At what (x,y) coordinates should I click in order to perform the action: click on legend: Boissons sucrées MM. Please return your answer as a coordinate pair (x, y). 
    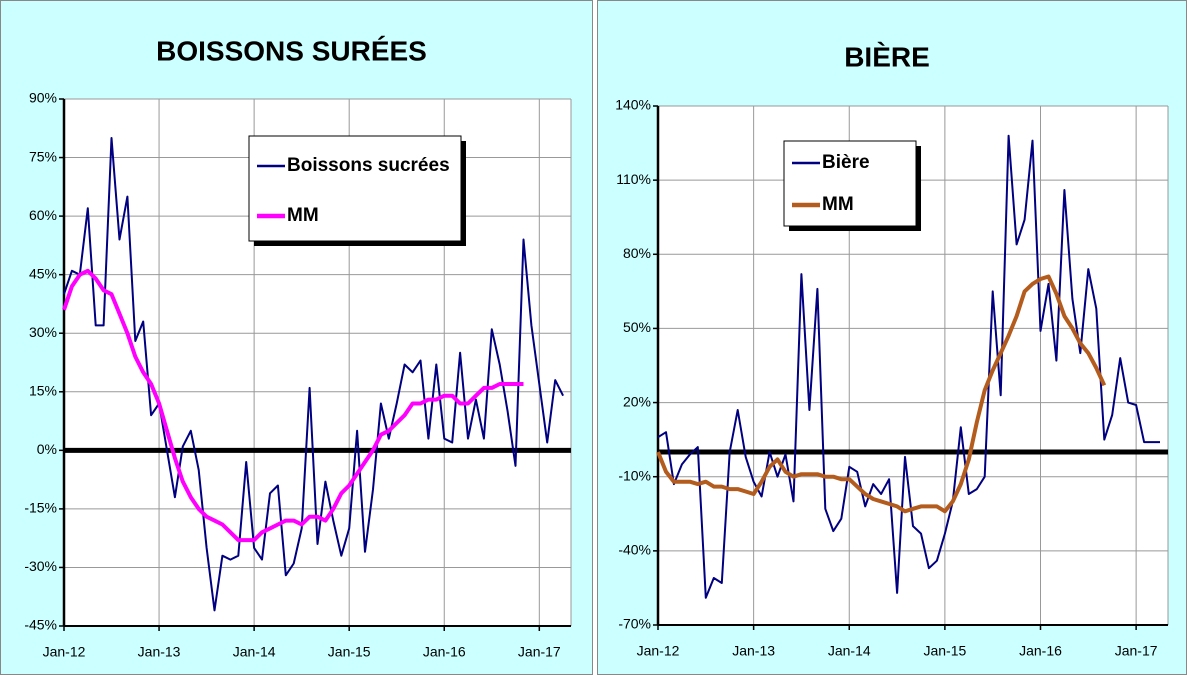
    Looking at the image, I should click on (357, 190).